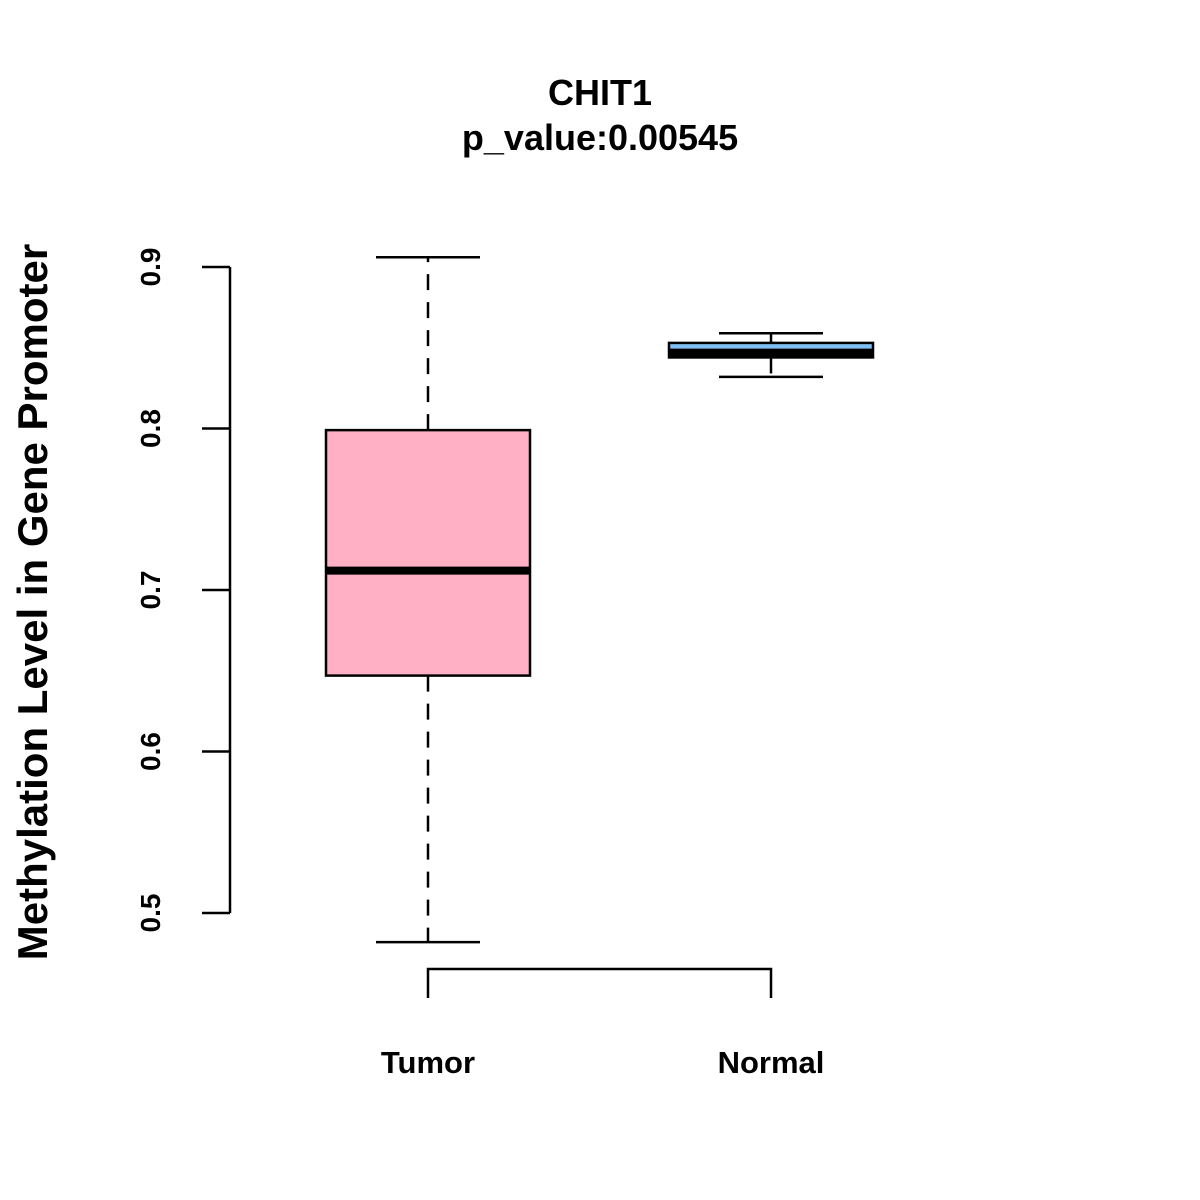 The height and width of the screenshot is (1200, 1200). I want to click on chart-subtitle: p_value:0.00545, so click(600, 137).